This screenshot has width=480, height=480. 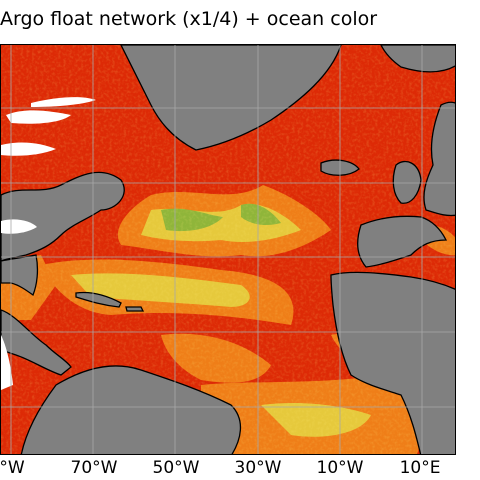 What do you see at coordinates (63, 216) in the screenshot?
I see `land-north-america` at bounding box center [63, 216].